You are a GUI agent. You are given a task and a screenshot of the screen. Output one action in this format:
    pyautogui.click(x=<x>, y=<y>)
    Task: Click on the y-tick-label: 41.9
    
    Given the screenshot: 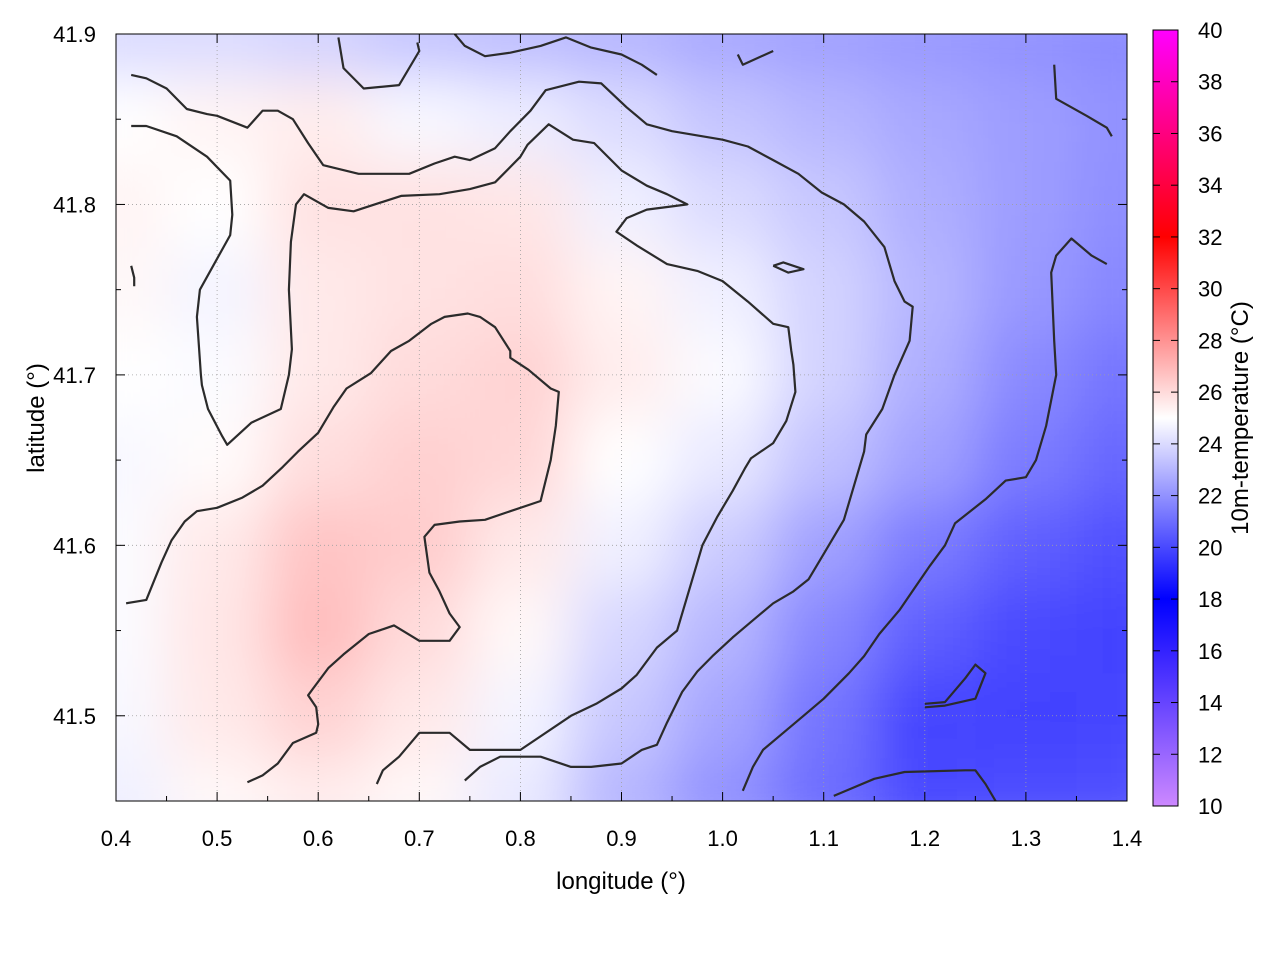 What is the action you would take?
    pyautogui.click(x=74, y=34)
    